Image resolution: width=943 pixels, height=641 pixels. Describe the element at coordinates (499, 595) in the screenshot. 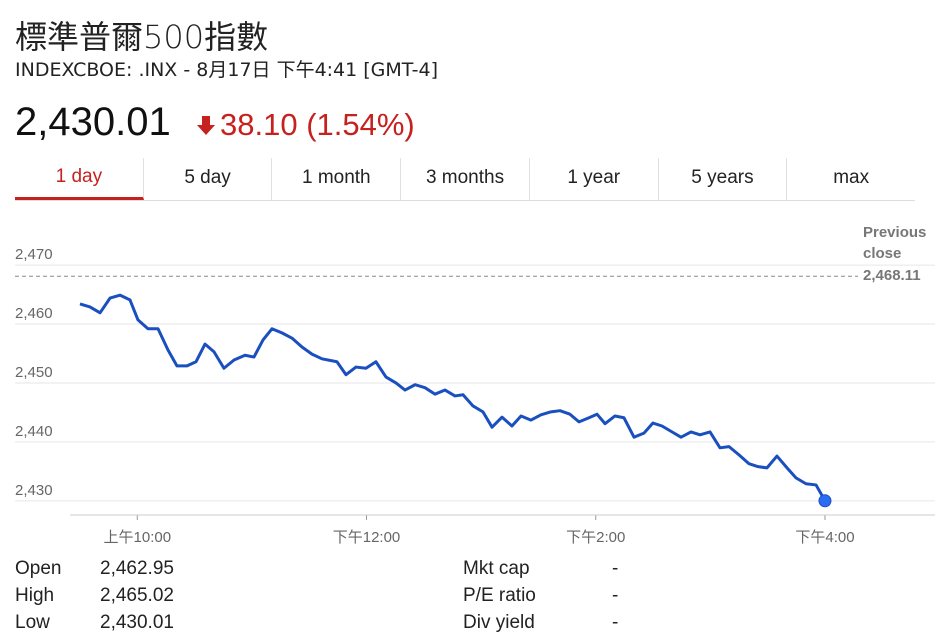

I see `stat-label: P/E ratio` at that location.